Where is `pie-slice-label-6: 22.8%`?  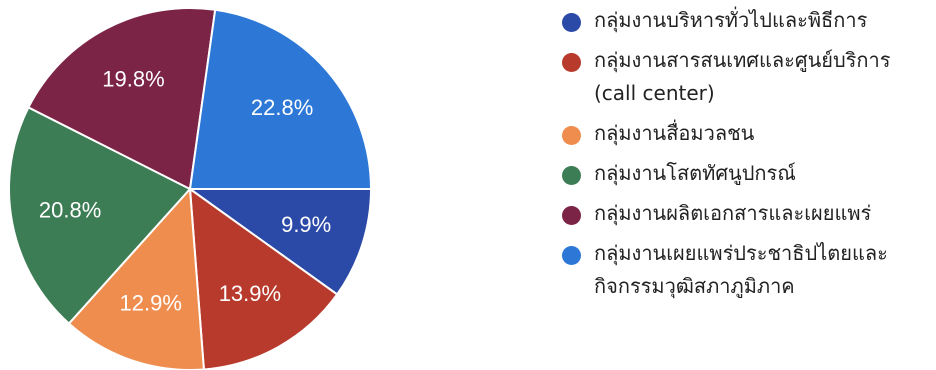 pie-slice-label-6: 22.8% is located at coordinates (282, 107).